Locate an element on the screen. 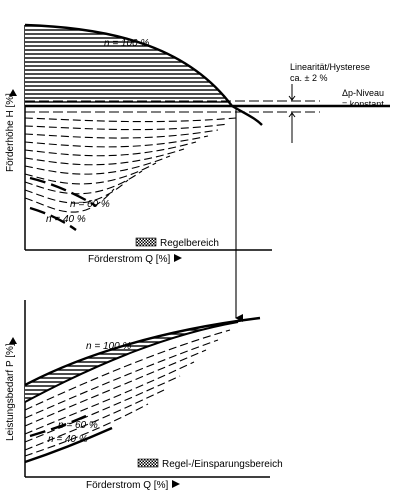 The image size is (400, 493). top-xlabel: Förderstrom Q [%] is located at coordinates (129, 259).